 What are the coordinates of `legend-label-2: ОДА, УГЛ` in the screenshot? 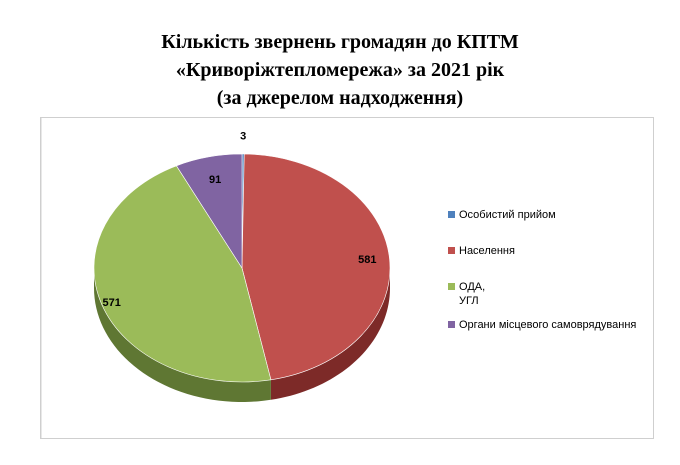 It's located at (472, 294).